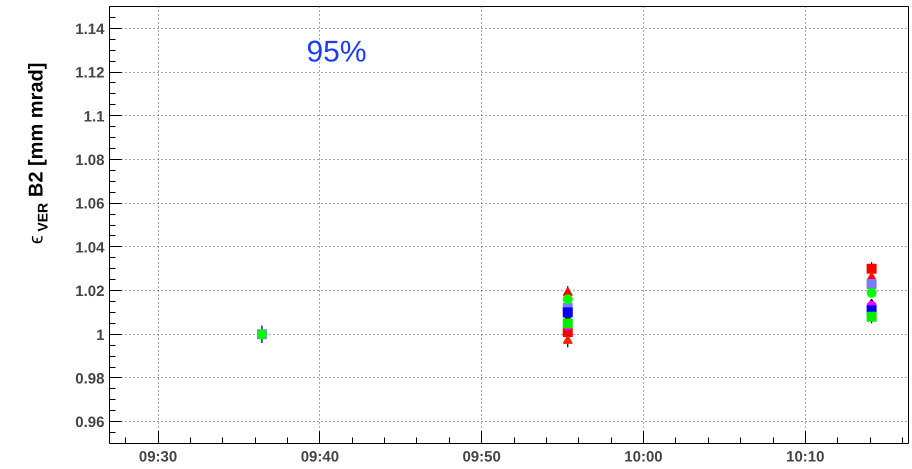  I want to click on y-tick-label: 1.1, so click(94, 117).